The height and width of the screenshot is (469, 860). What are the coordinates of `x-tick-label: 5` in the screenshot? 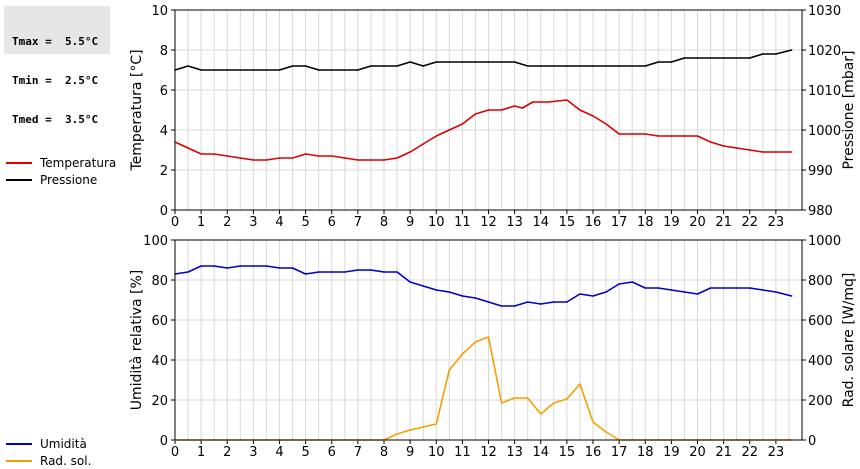 It's located at (305, 452).